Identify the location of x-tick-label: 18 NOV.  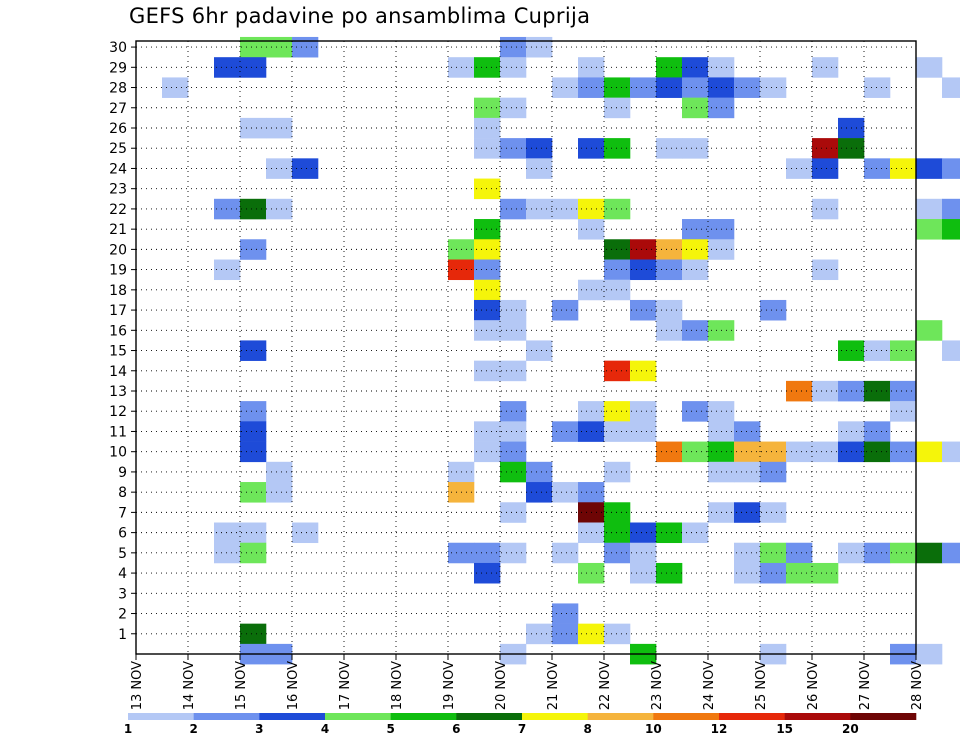
(397, 685).